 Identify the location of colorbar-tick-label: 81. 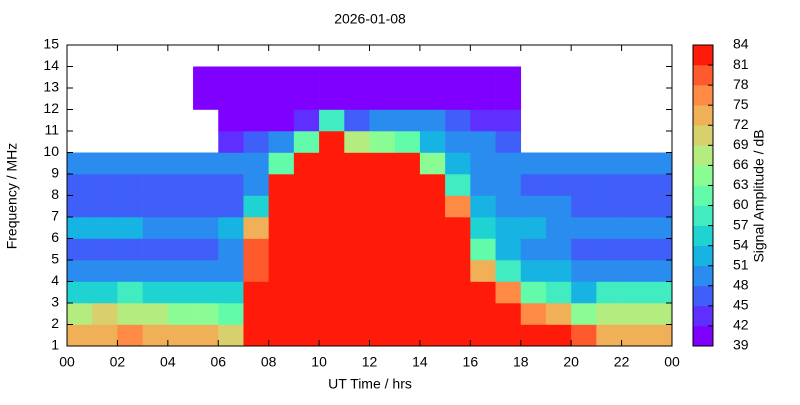
(741, 64).